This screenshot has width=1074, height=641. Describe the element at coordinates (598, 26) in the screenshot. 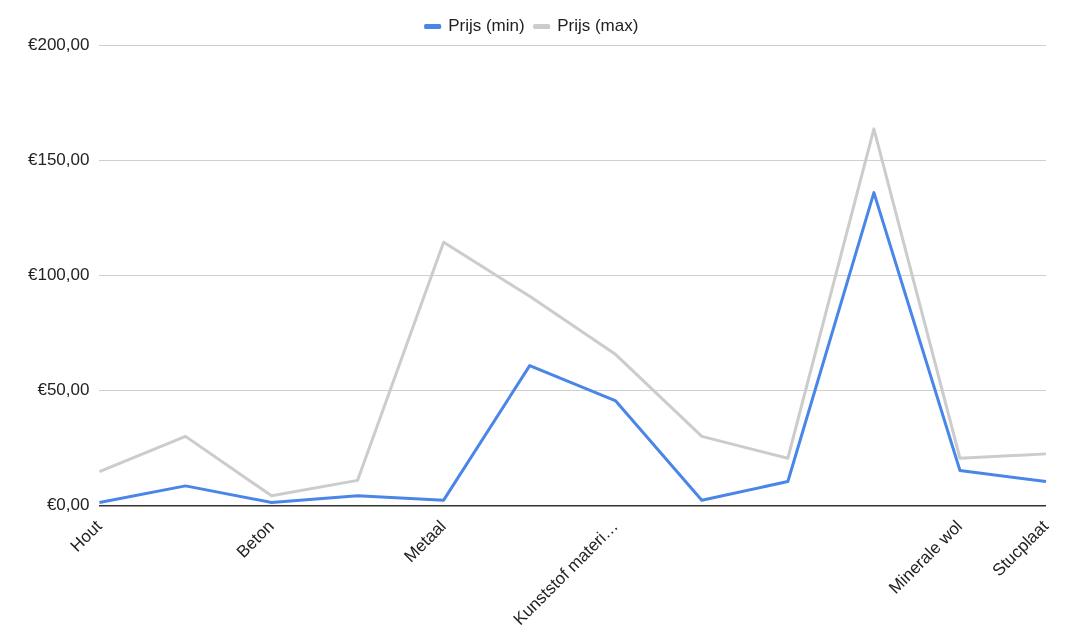

I see `legend-label: Prijs (max)` at that location.